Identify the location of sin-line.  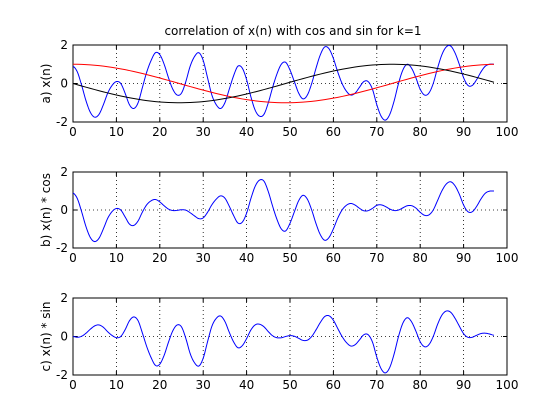
(284, 83).